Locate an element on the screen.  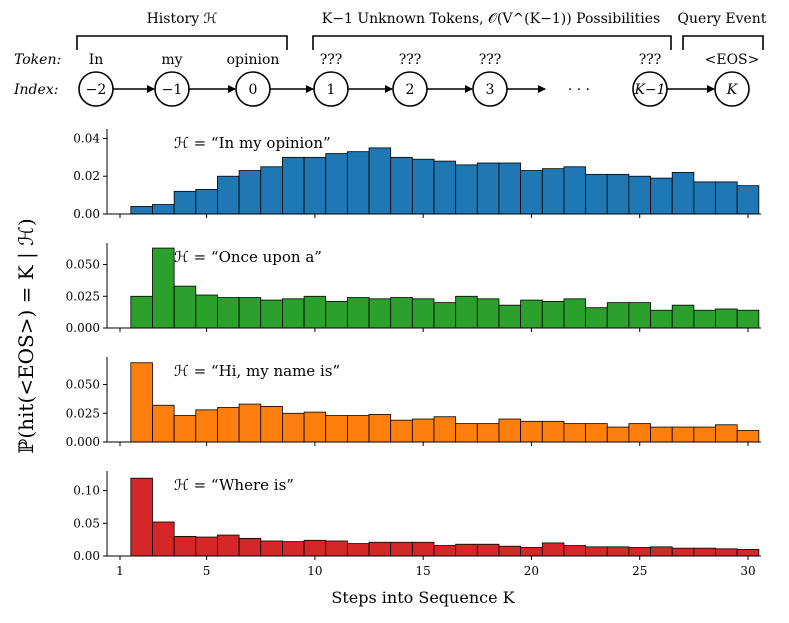
chart-panel: 0.000.050.101 5 10 15 20 25 30ℋ = “Where is” is located at coordinates (417, 524).